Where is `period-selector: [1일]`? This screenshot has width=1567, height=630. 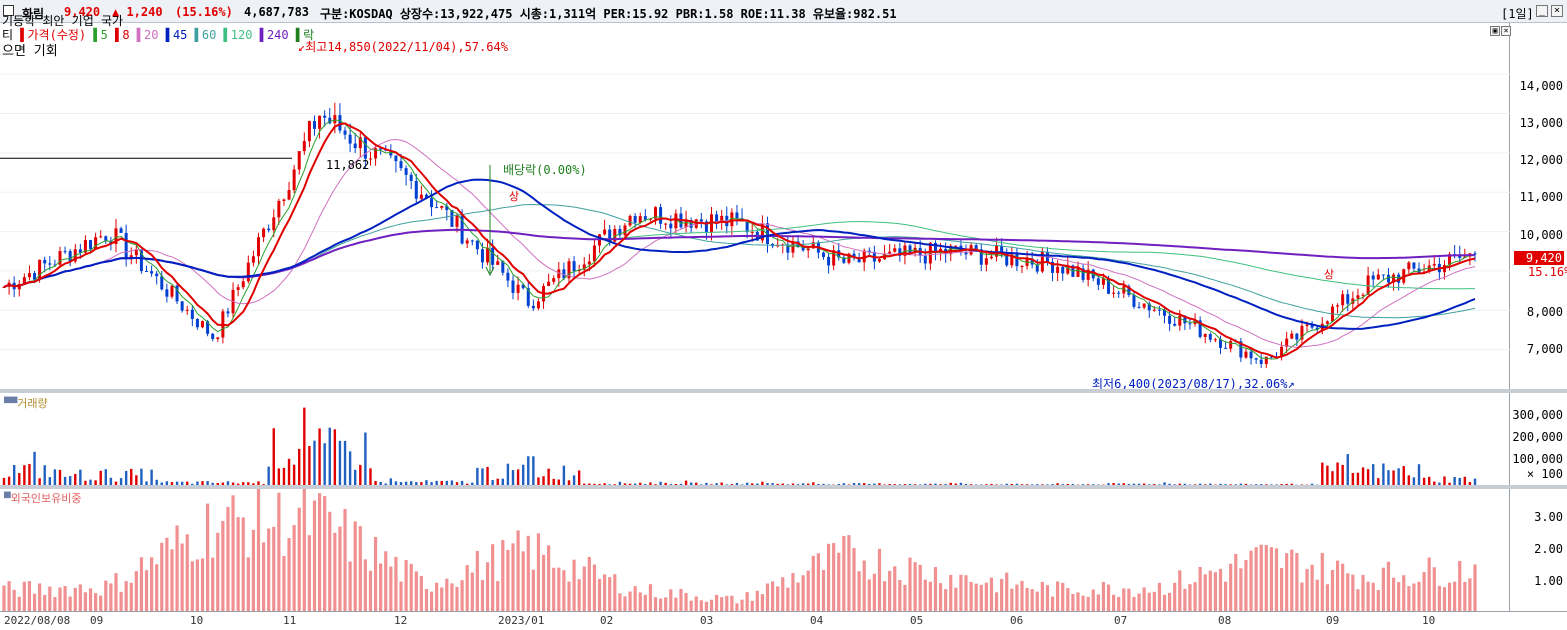
period-selector: [1일] is located at coordinates (1517, 14).